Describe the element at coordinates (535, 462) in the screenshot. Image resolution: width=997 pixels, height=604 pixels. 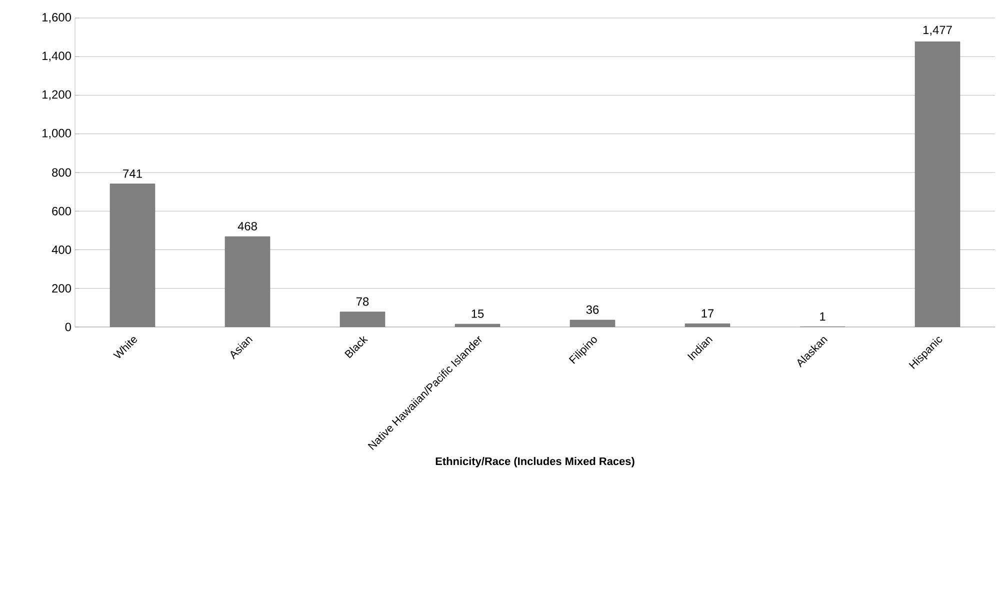
I see `x-axis-title: Ethnicity/Race (Includes Mixed Races)` at that location.